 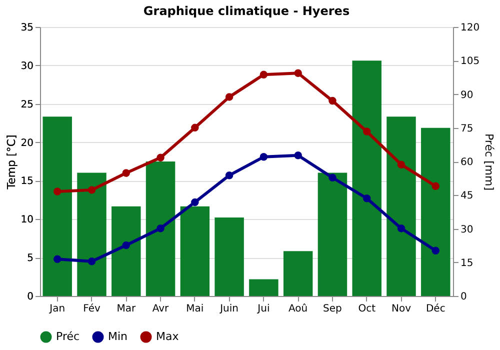 I want to click on x-tick-label: Jan, so click(x=57, y=309).